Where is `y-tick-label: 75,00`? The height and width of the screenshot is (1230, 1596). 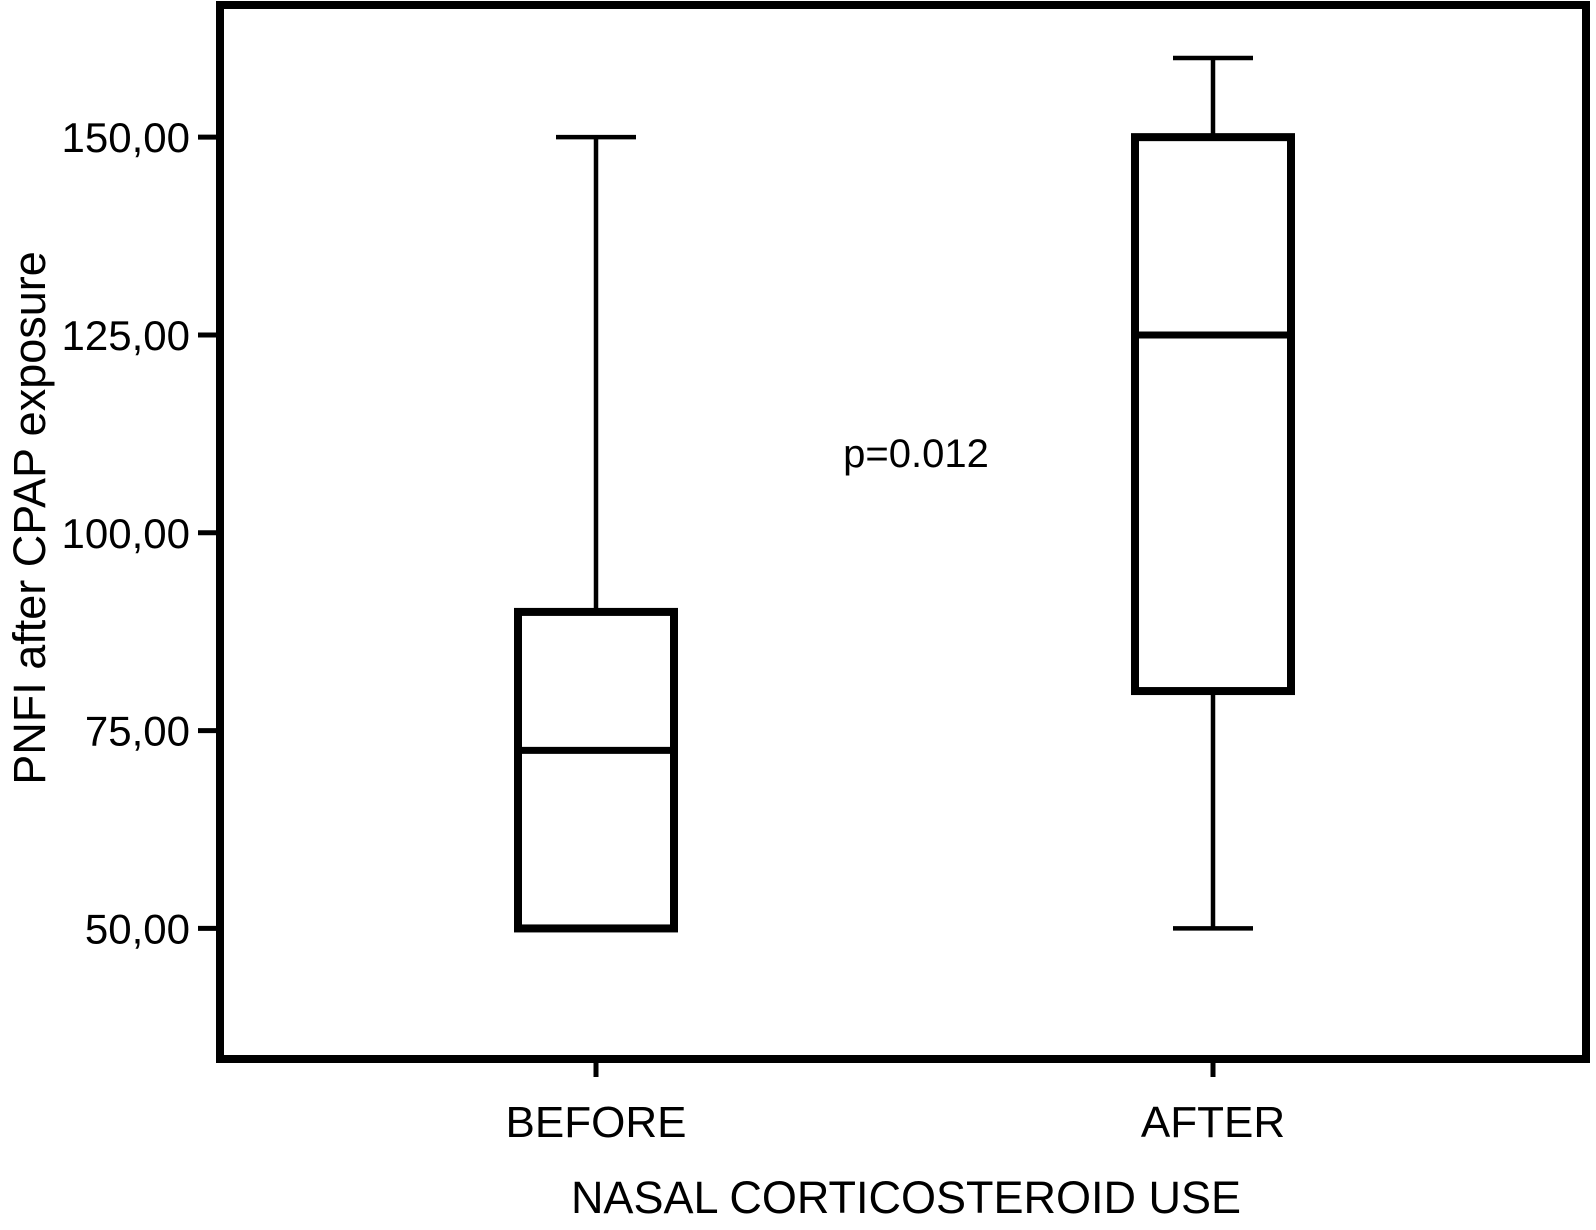
y-tick-label: 75,00 is located at coordinates (137, 731).